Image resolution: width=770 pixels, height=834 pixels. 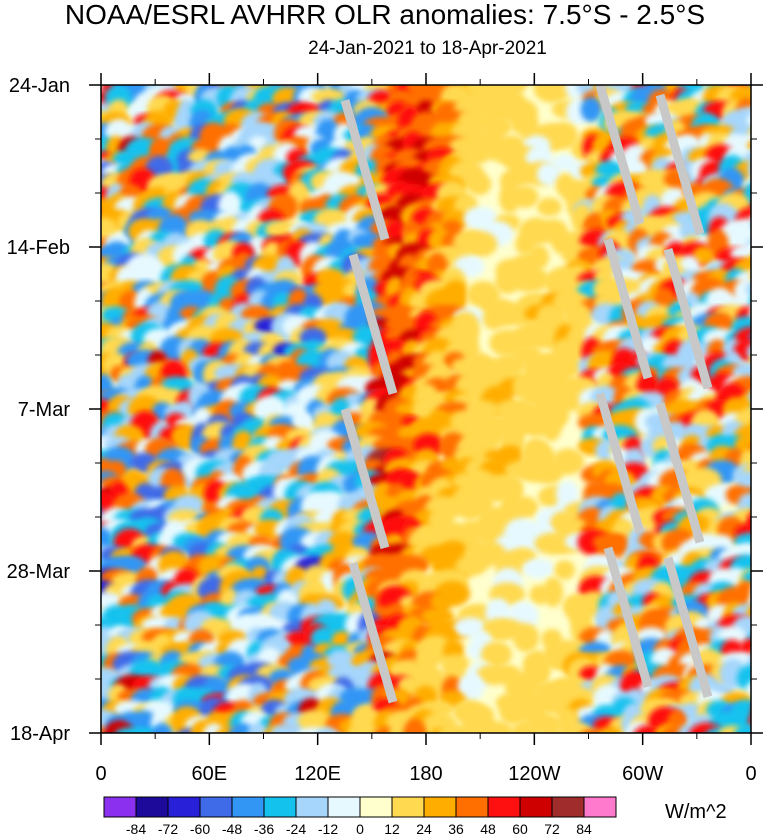 I want to click on y-tick-label: 18-Apr, so click(x=40, y=734).